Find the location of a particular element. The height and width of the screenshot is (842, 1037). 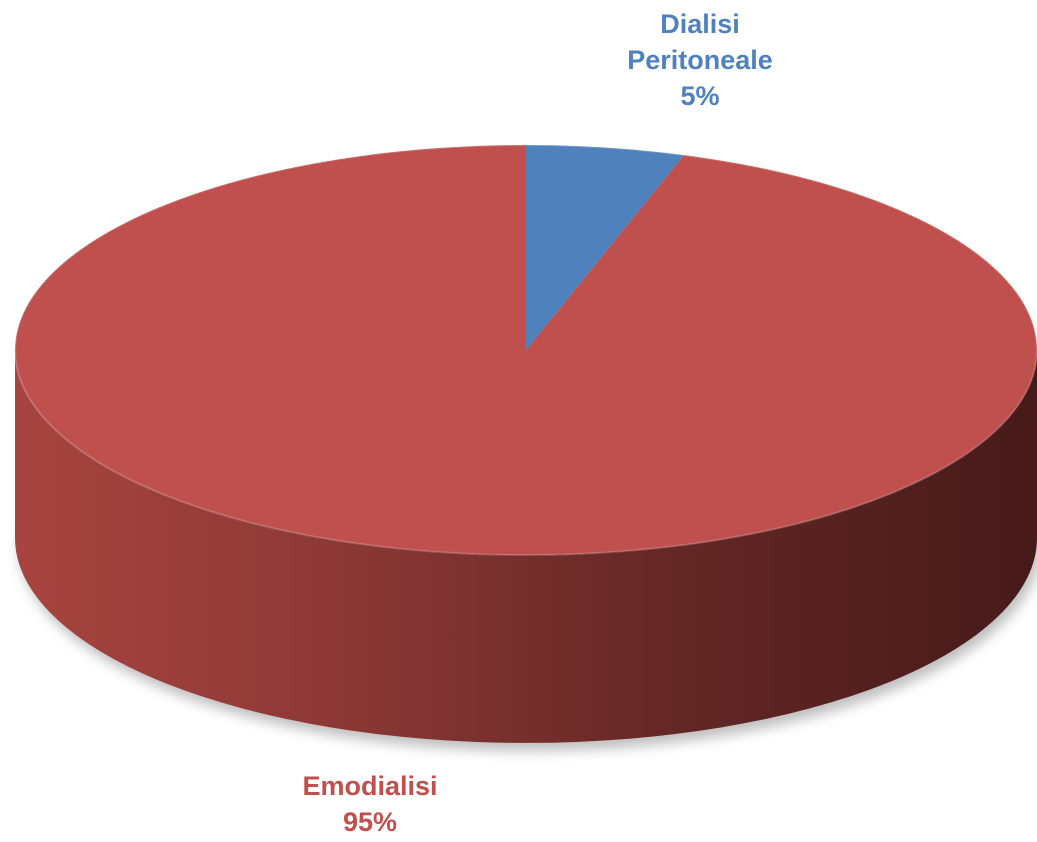

category-label: Dialisi Peritoneale is located at coordinates (700, 42).